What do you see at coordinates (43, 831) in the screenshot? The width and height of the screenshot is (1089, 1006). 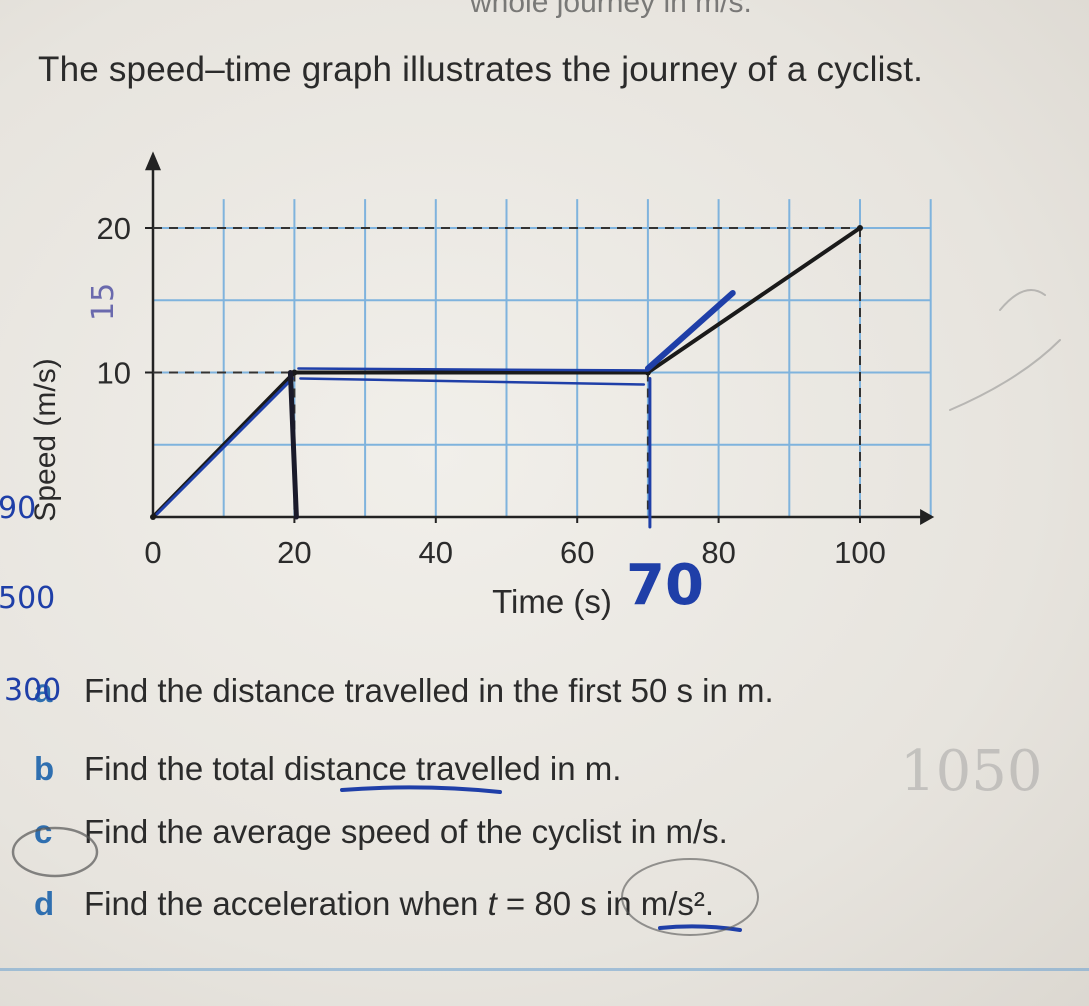 I see `question-c-letter: c` at bounding box center [43, 831].